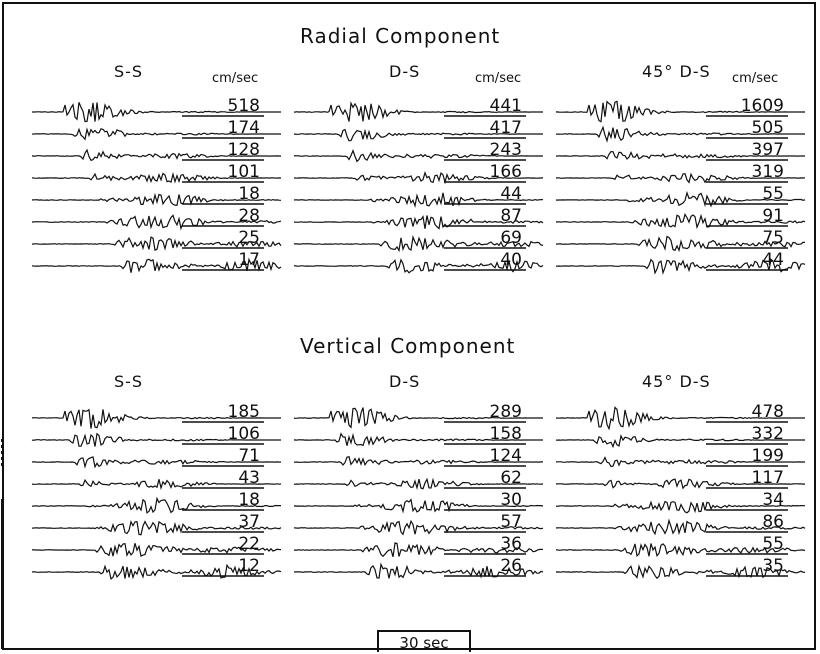  Describe the element at coordinates (505, 172) in the screenshot. I see `amplitude-label: 166` at that location.